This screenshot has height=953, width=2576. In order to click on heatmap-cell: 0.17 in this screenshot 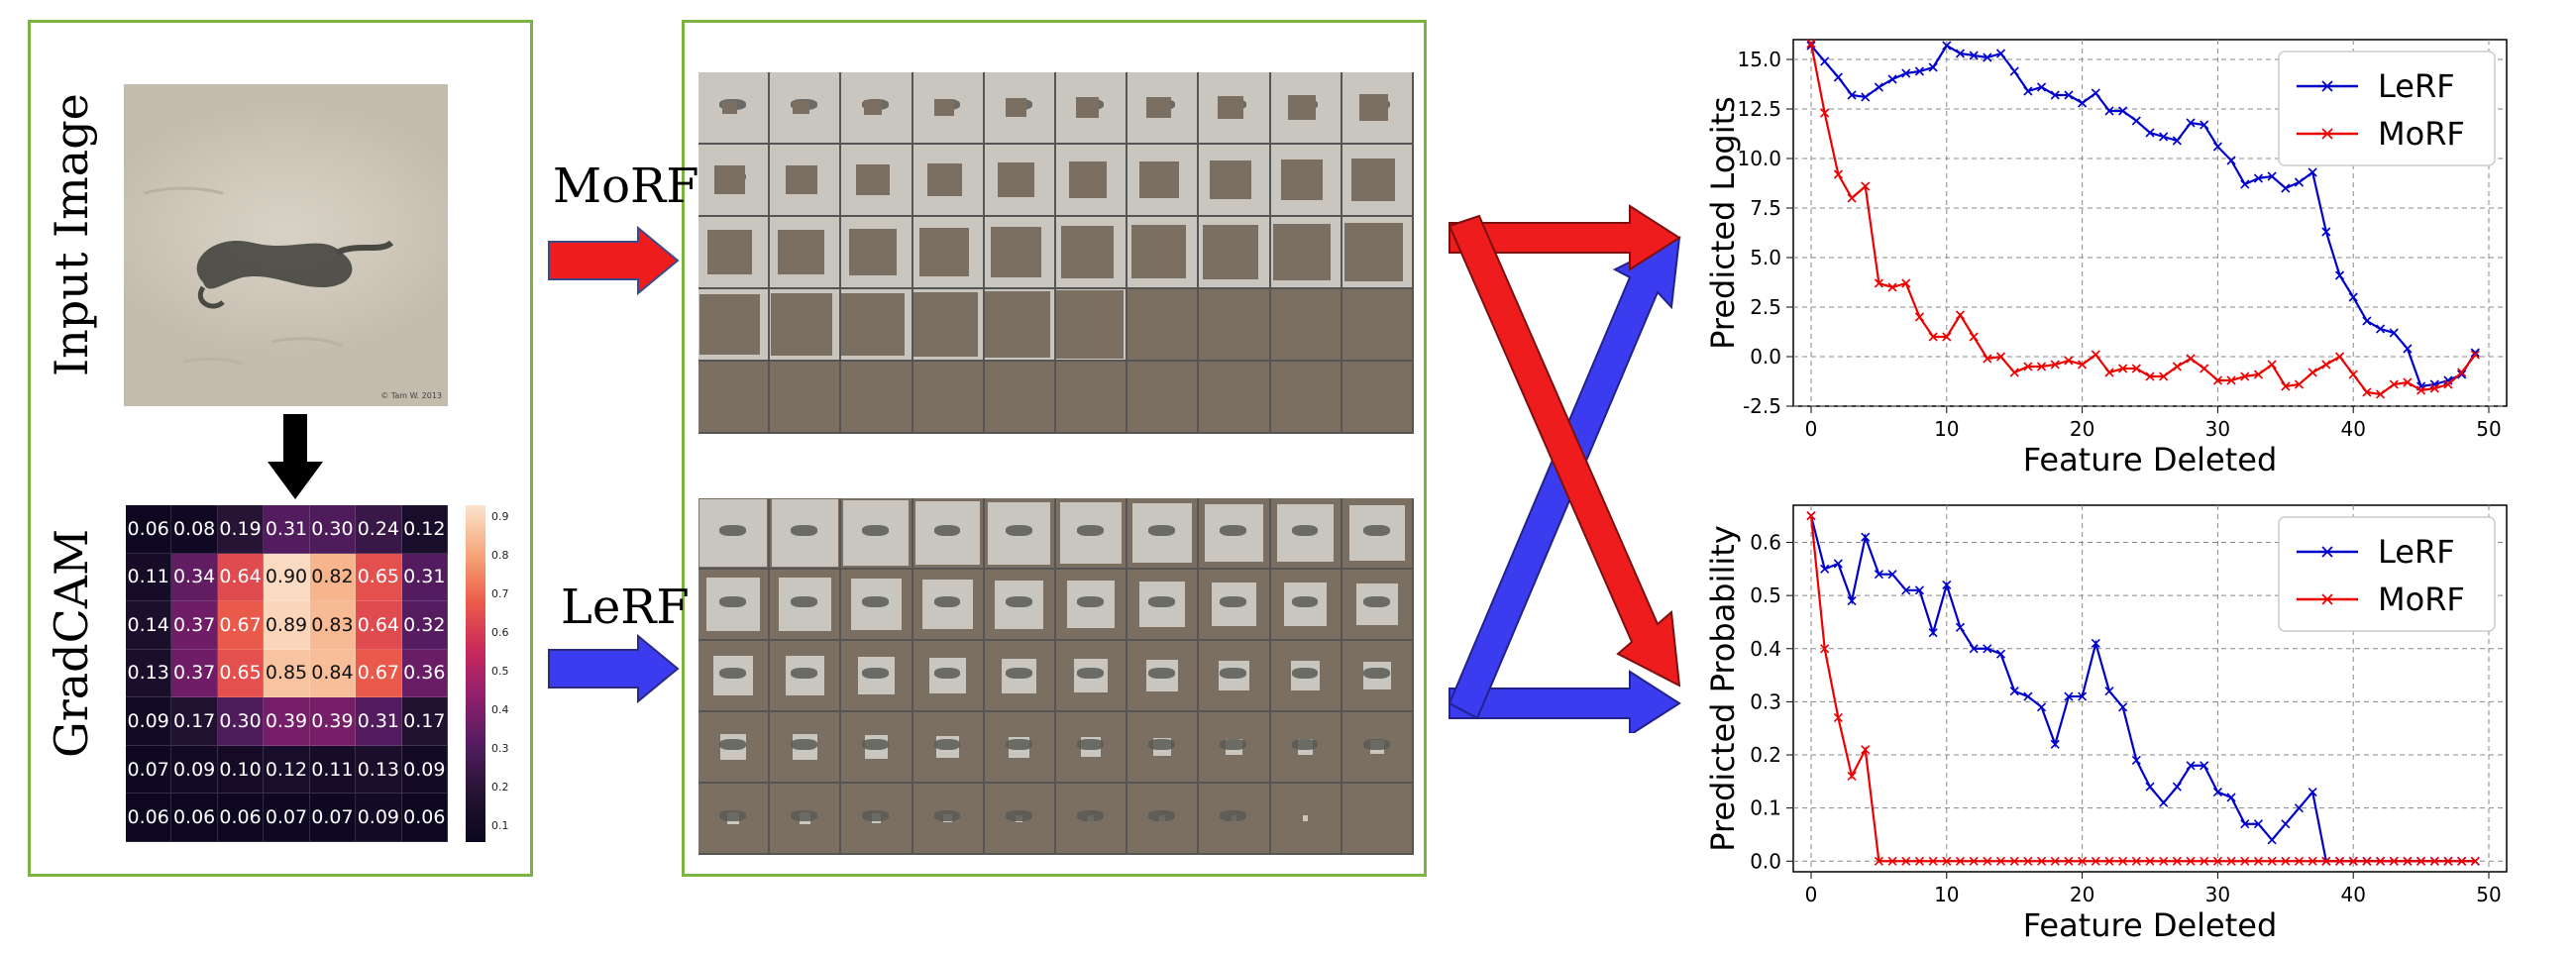, I will do `click(194, 721)`.